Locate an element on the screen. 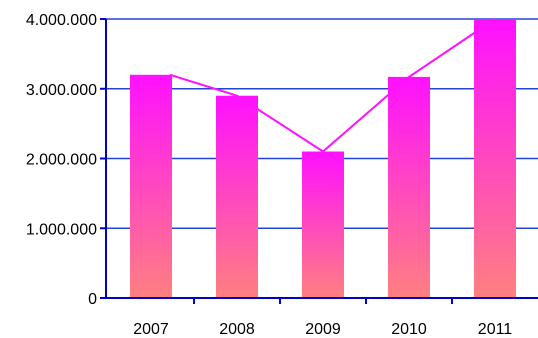 Image resolution: width=538 pixels, height=338 pixels. bar-2010 is located at coordinates (409, 187).